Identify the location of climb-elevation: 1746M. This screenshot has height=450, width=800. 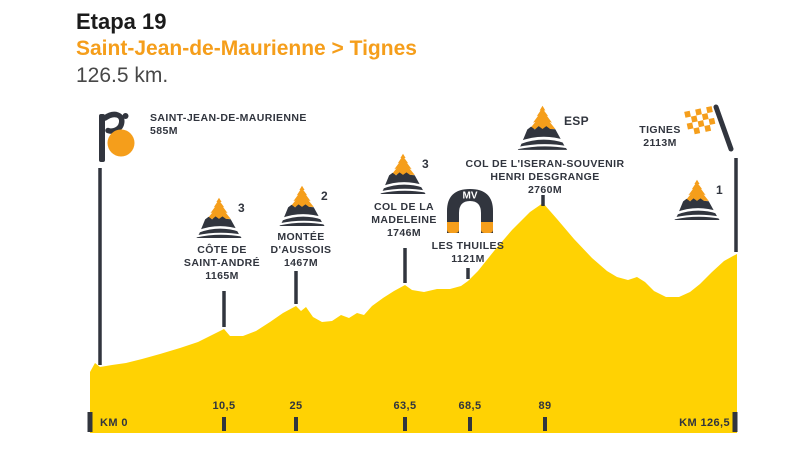
(404, 233).